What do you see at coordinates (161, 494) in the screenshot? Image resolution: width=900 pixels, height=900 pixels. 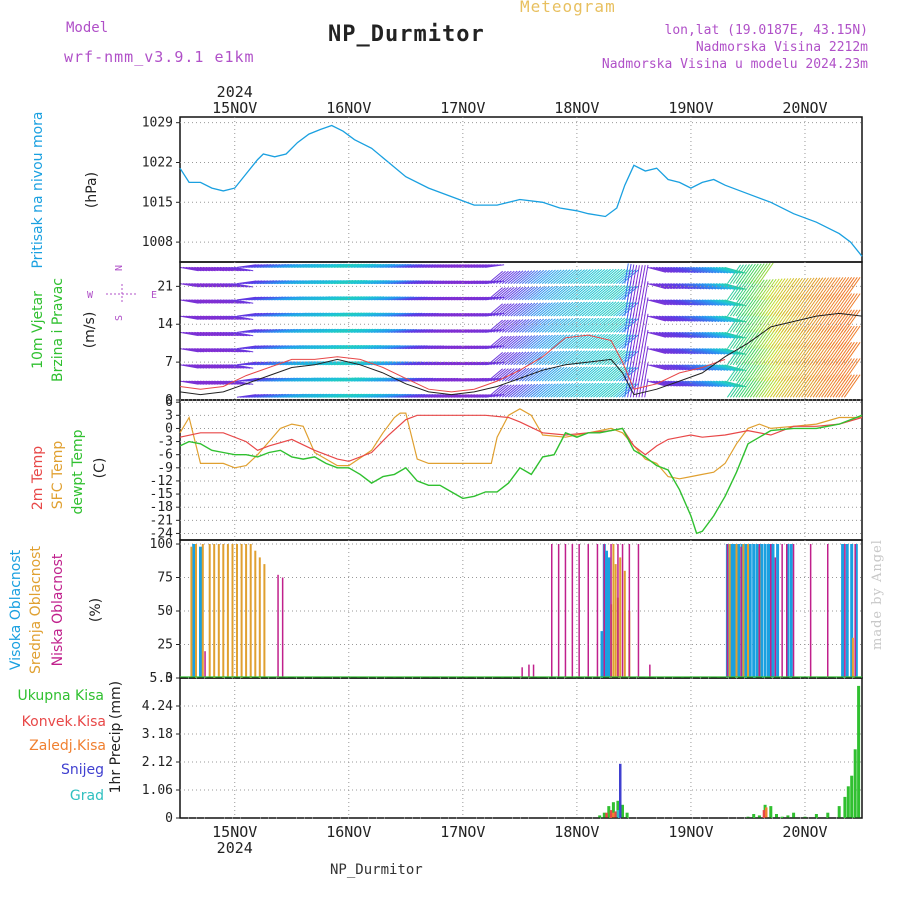 I see `temperature-ytick-label: -15` at bounding box center [161, 494].